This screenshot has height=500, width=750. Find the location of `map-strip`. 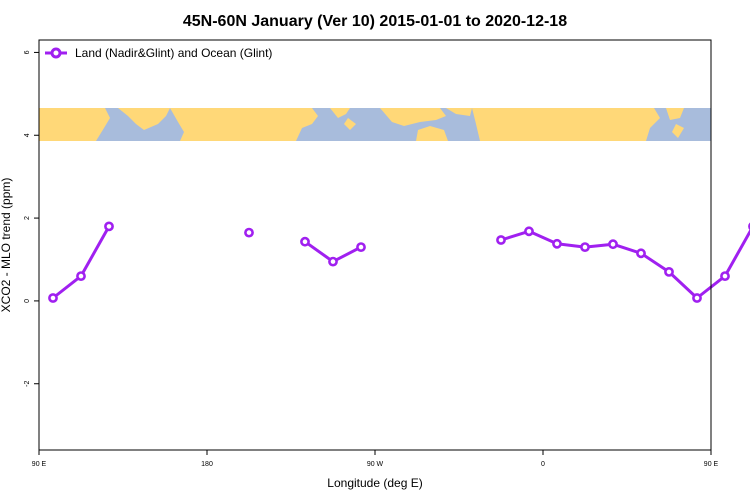

map-strip is located at coordinates (375, 124).